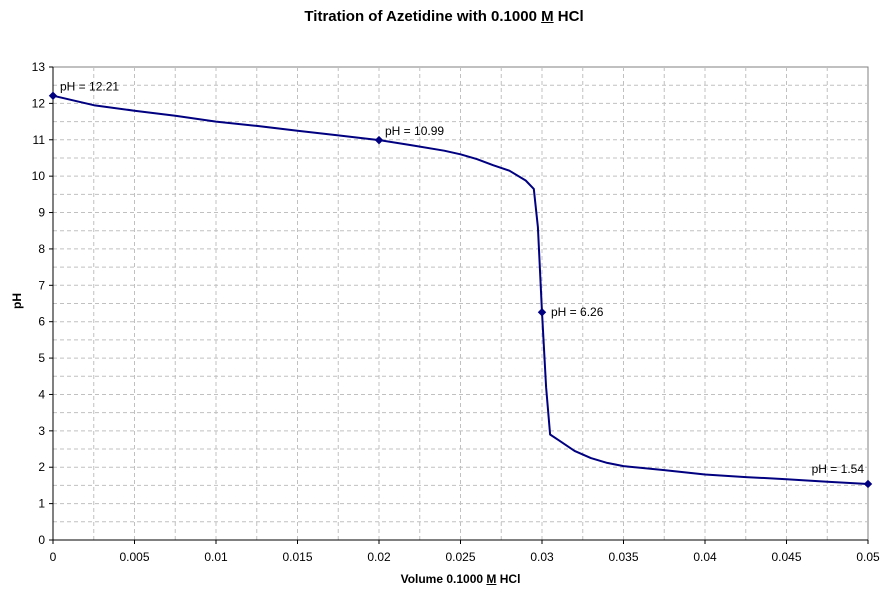 The image size is (888, 595). Describe the element at coordinates (39, 103) in the screenshot. I see `y-tick-label: 12` at that location.